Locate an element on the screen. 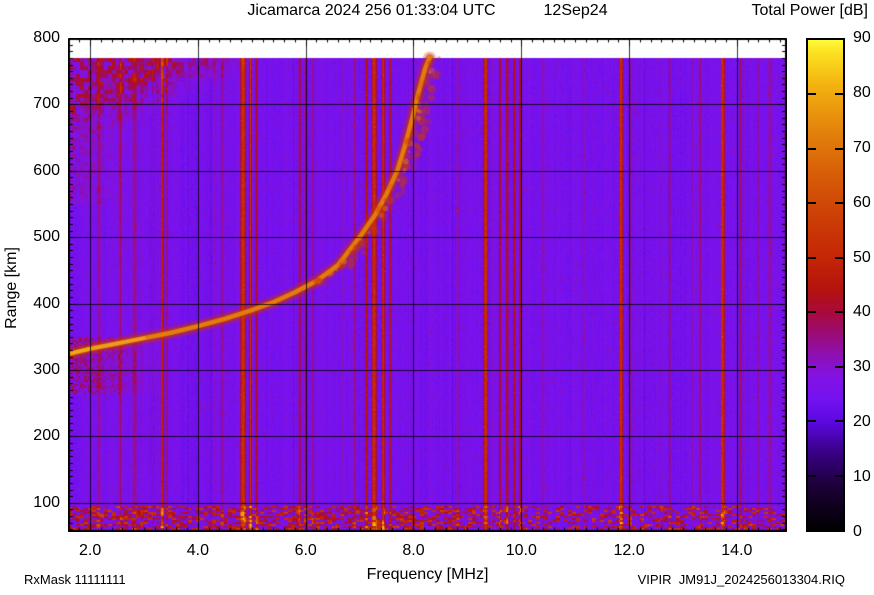  y-tick-label: 600 is located at coordinates (46, 170).